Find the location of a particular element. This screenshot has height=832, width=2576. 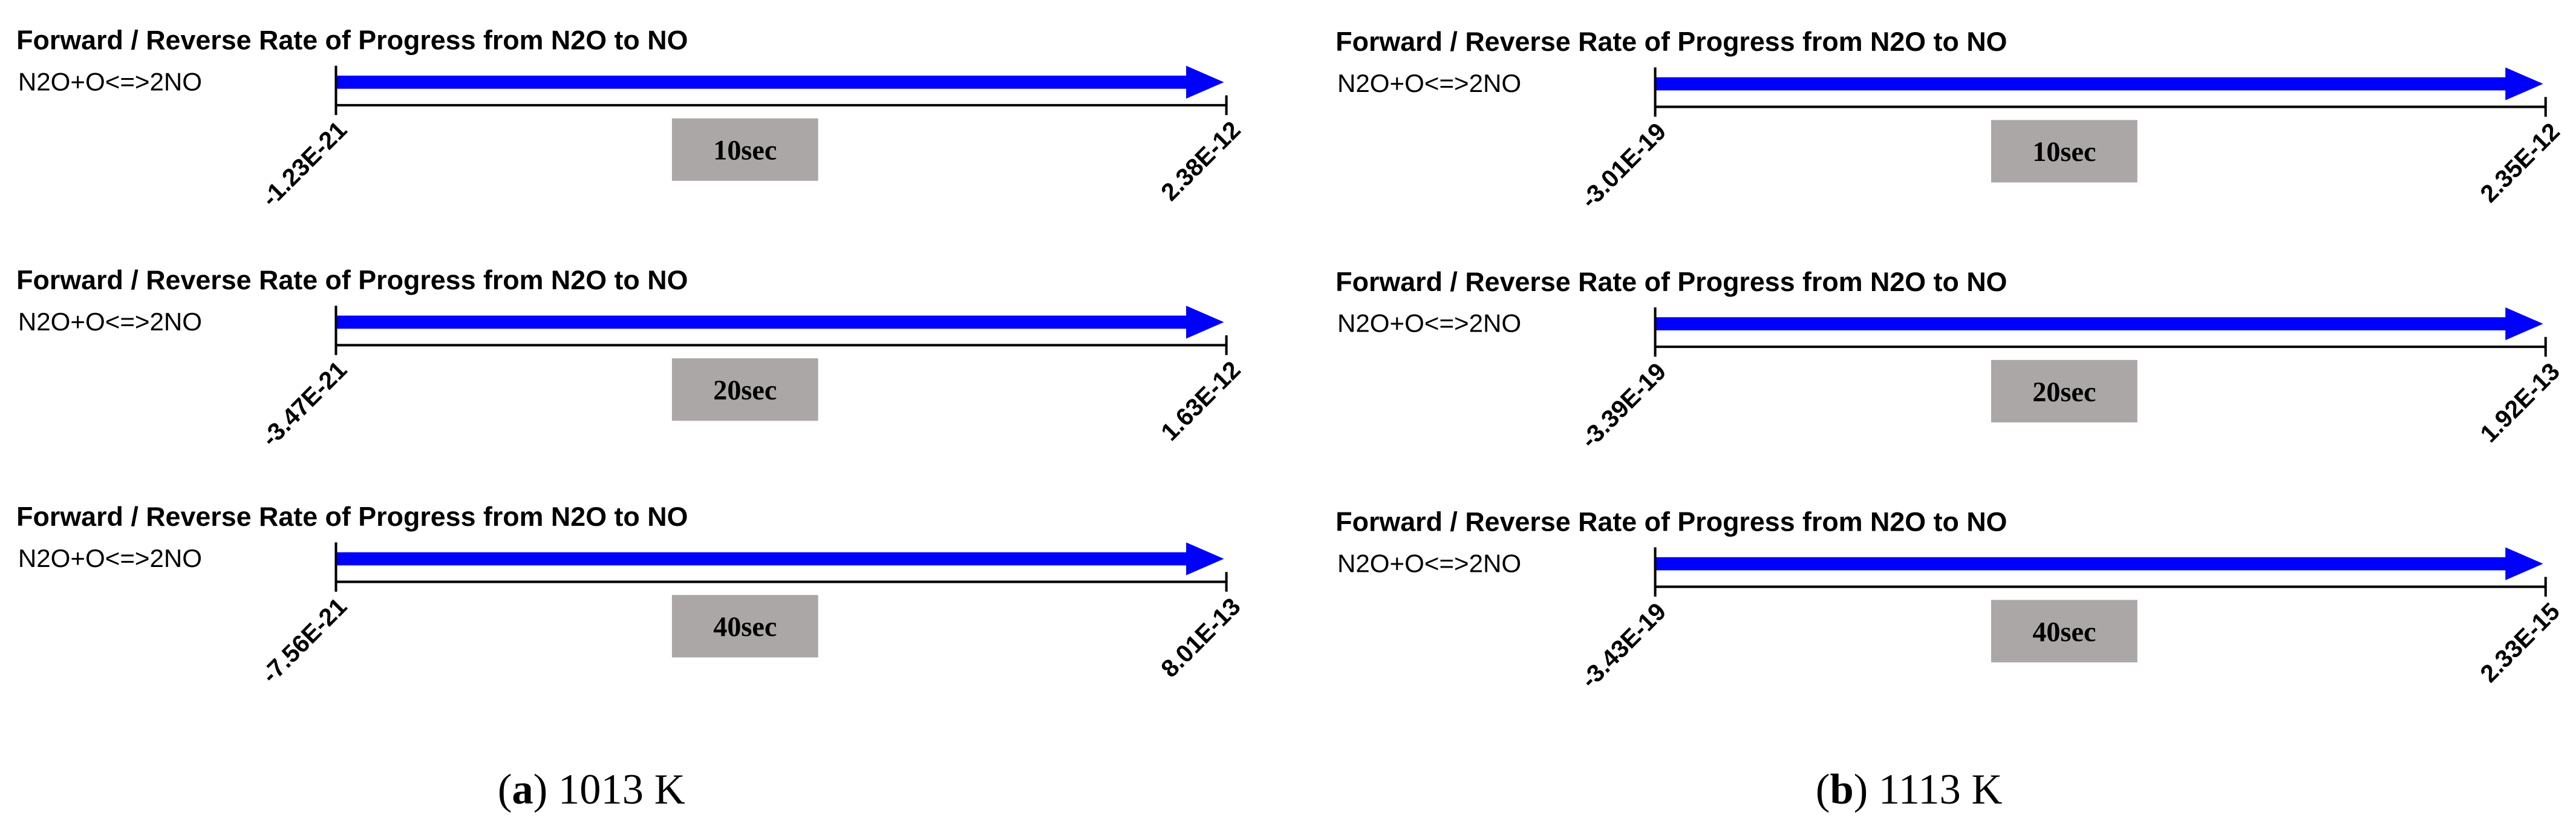

caption-text: ) 1113 K is located at coordinates (1928, 790).